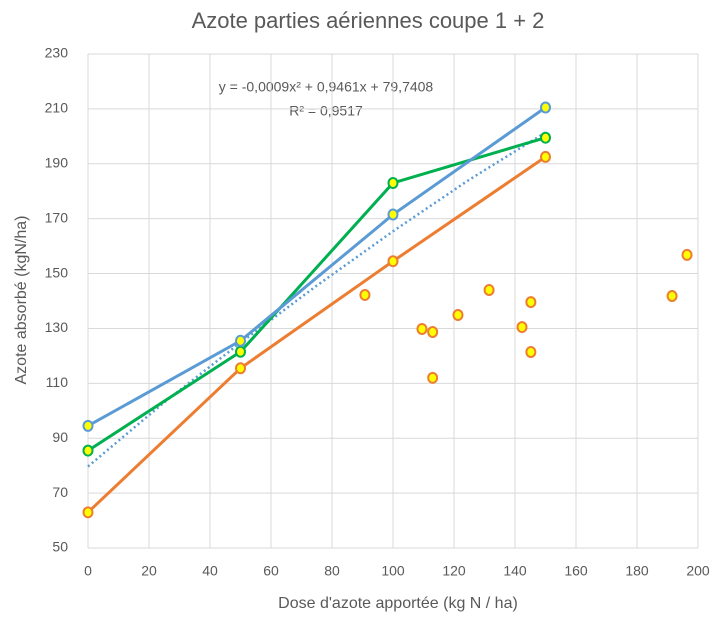 The image size is (714, 617). I want to click on x-axis-label: Dose d'azote apportée (kg N / ha), so click(398, 603).